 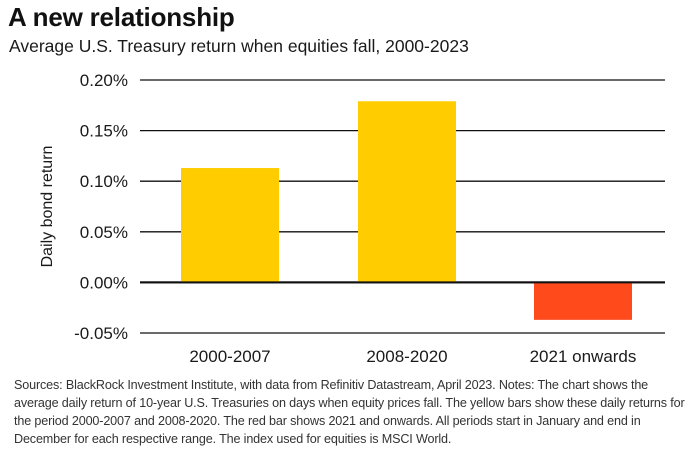 I want to click on y-tick-label: 0.05%, so click(x=104, y=232).